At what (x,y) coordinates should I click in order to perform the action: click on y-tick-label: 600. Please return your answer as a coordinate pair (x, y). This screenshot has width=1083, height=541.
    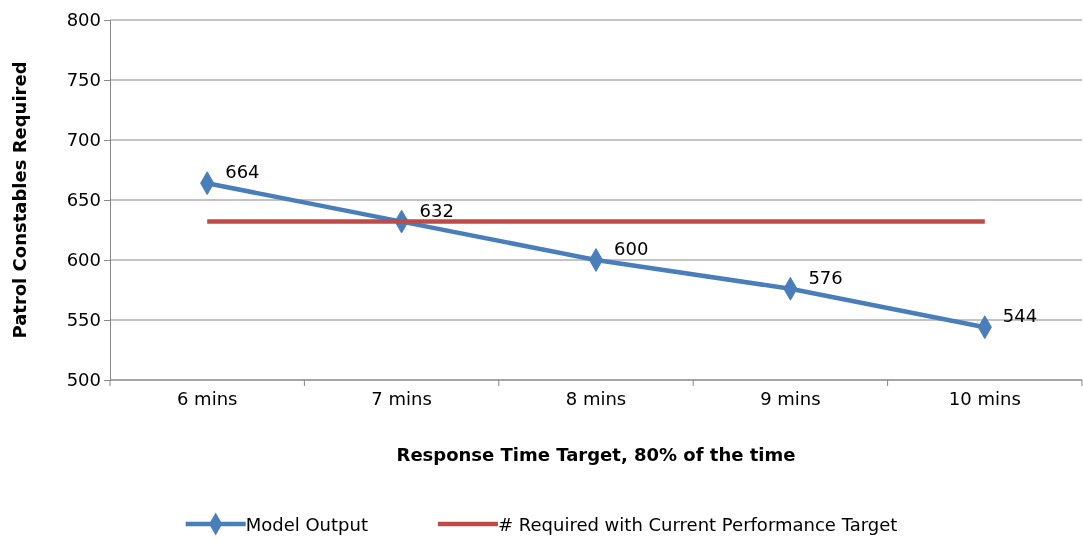
    Looking at the image, I should click on (83, 260).